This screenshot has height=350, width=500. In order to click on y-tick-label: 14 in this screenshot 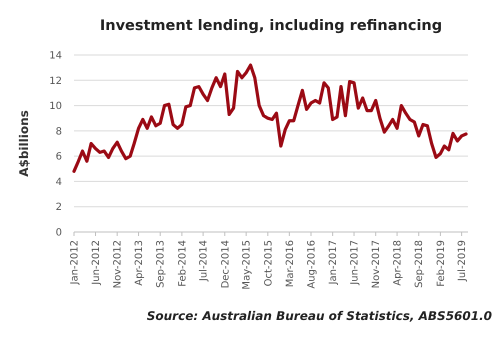, I will do `click(55, 56)`.